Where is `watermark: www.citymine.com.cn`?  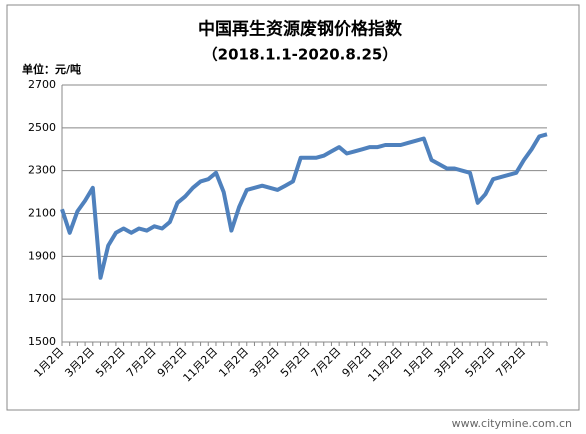
watermark: www.citymine.com.cn is located at coordinates (512, 423).